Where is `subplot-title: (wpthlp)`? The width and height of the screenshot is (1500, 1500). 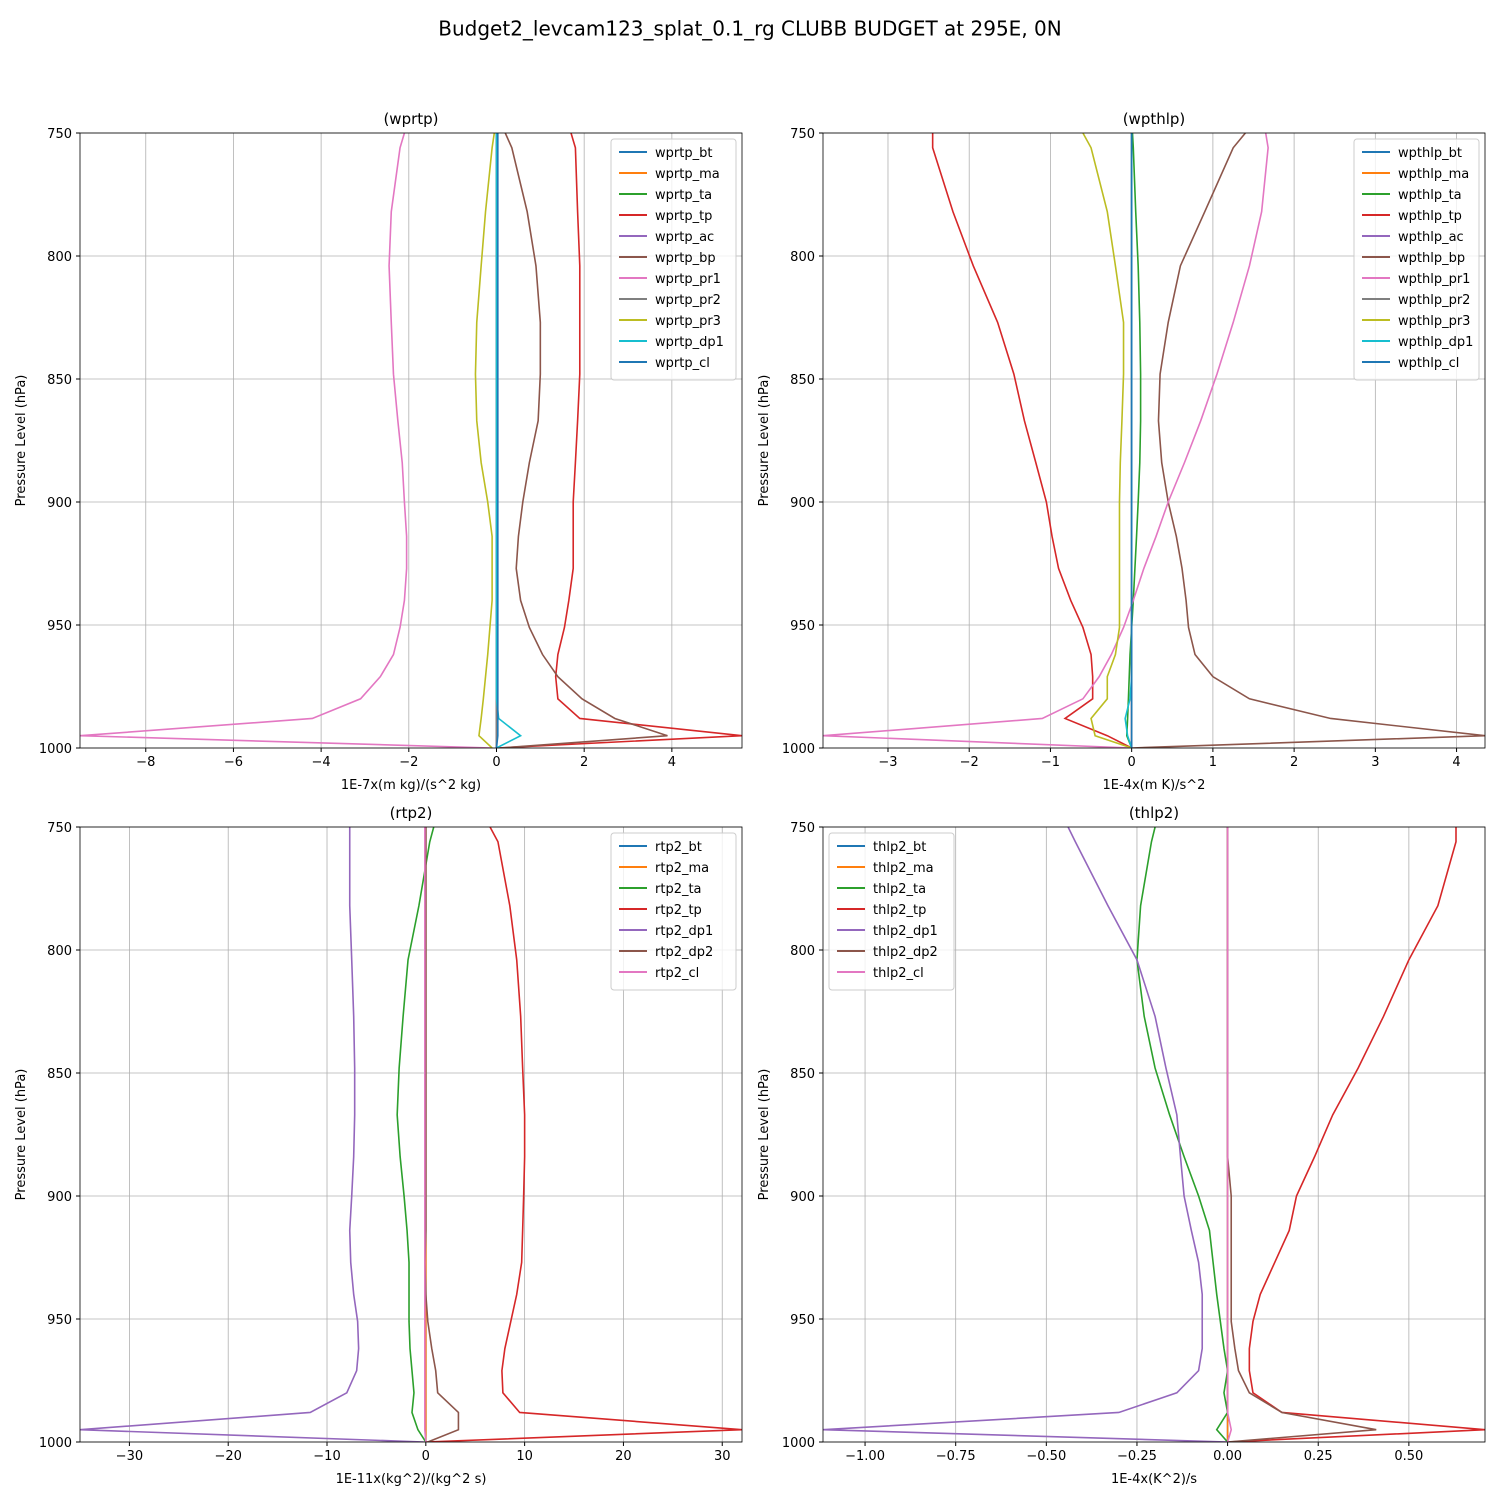
subplot-title: (wpthlp) is located at coordinates (1154, 119).